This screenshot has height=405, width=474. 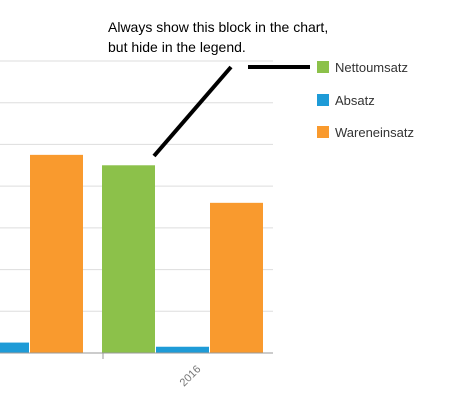 I want to click on legend-swatch-wareneinsatz, so click(x=323, y=132).